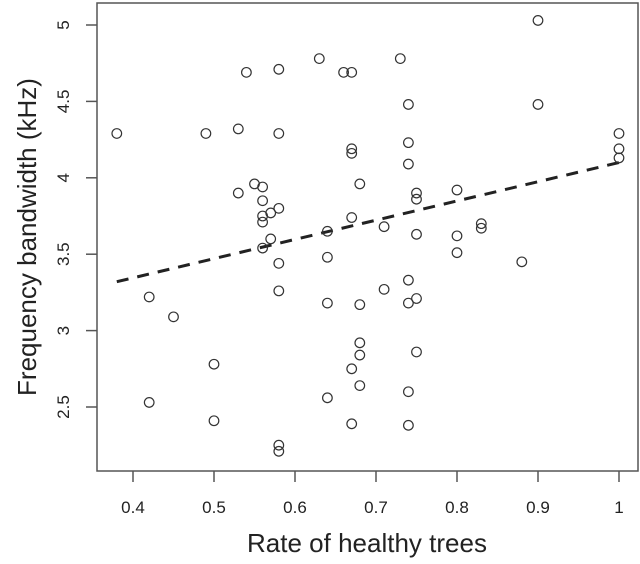 The height and width of the screenshot is (564, 640). I want to click on y-tick-label: 3, so click(63, 330).